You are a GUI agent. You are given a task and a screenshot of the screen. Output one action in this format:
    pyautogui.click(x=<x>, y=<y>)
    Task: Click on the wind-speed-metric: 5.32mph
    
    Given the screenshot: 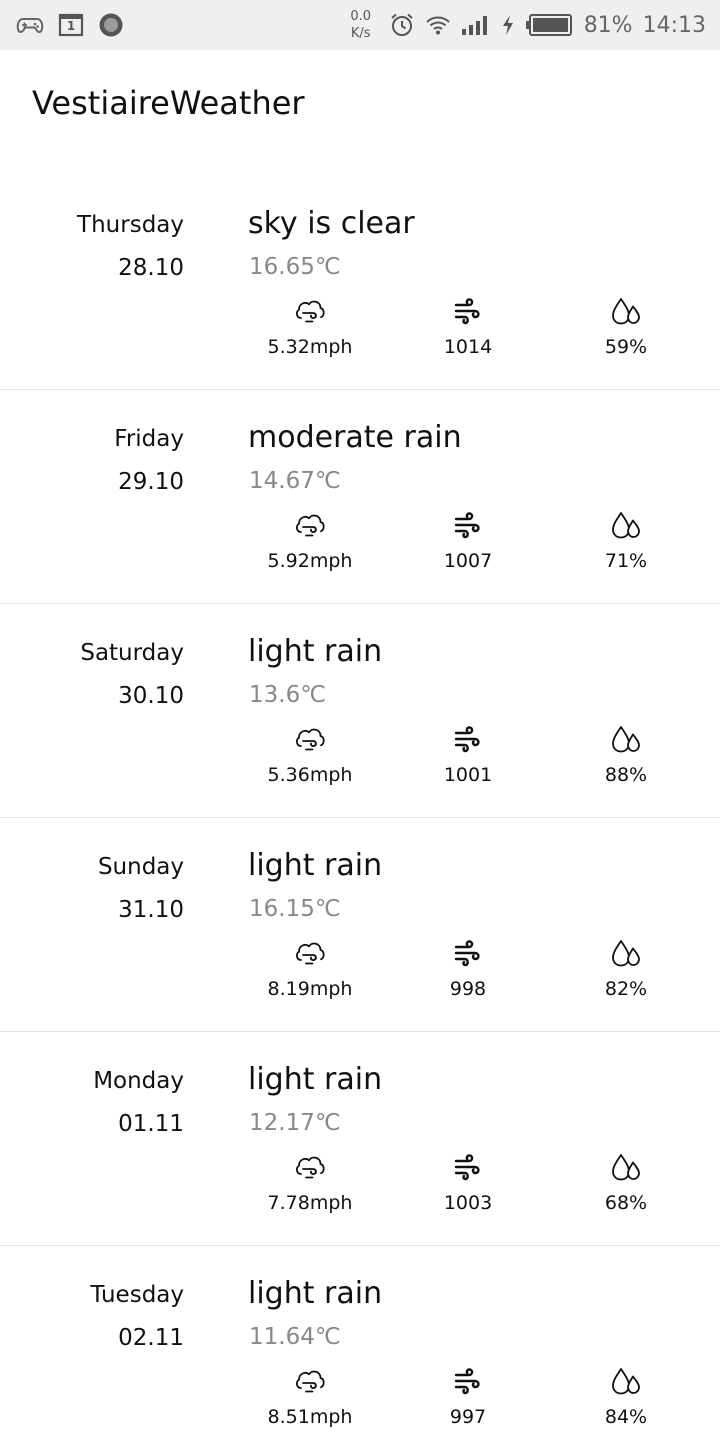 What is the action you would take?
    pyautogui.click(x=310, y=328)
    